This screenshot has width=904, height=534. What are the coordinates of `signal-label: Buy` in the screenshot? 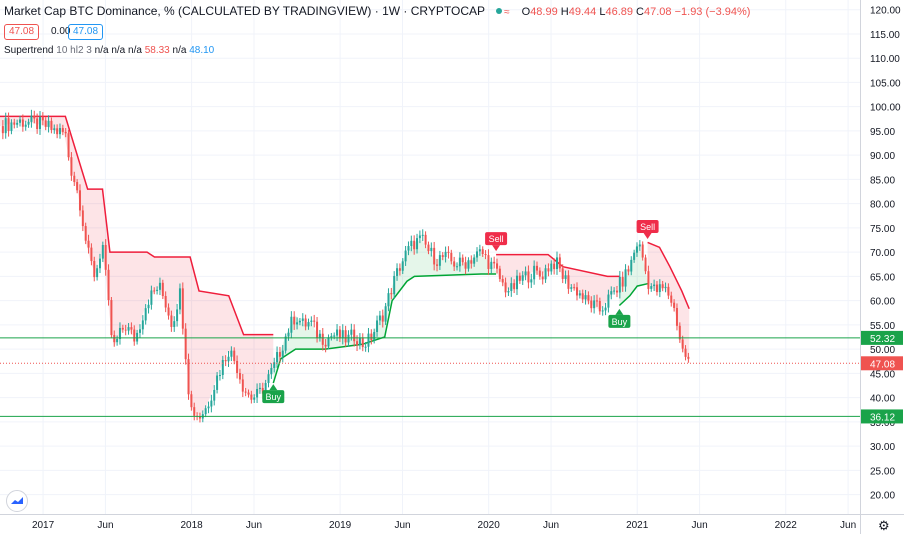 It's located at (274, 397).